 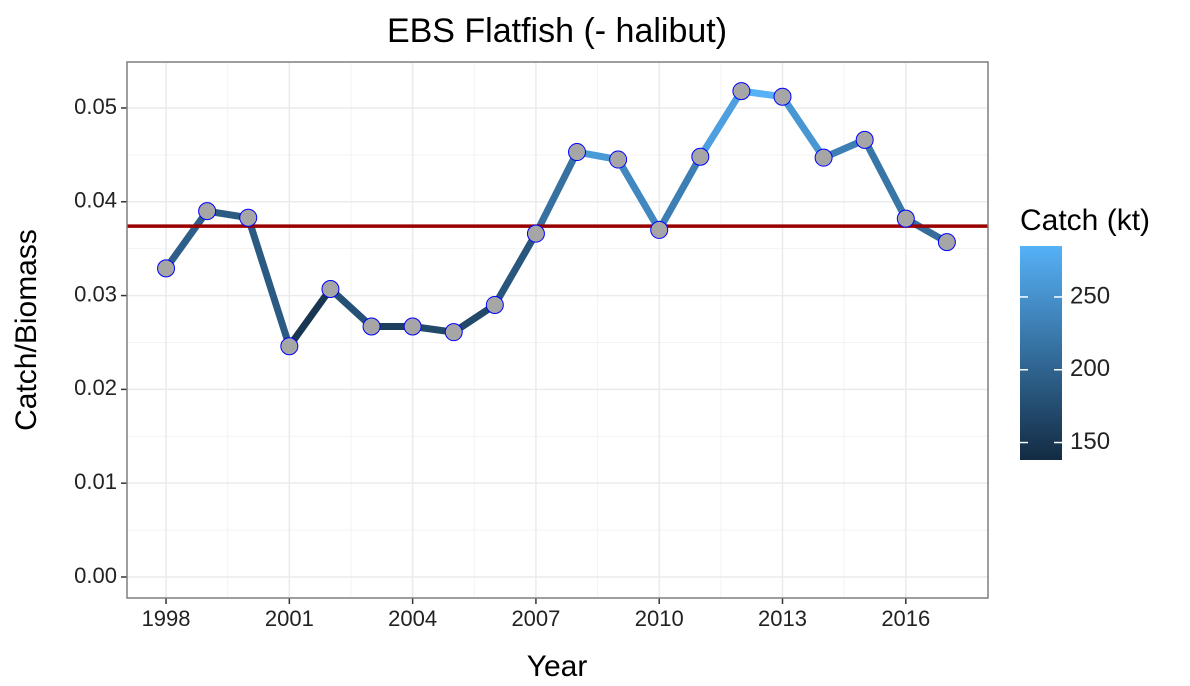 What do you see at coordinates (95, 293) in the screenshot?
I see `y-tick-label: 0.03` at bounding box center [95, 293].